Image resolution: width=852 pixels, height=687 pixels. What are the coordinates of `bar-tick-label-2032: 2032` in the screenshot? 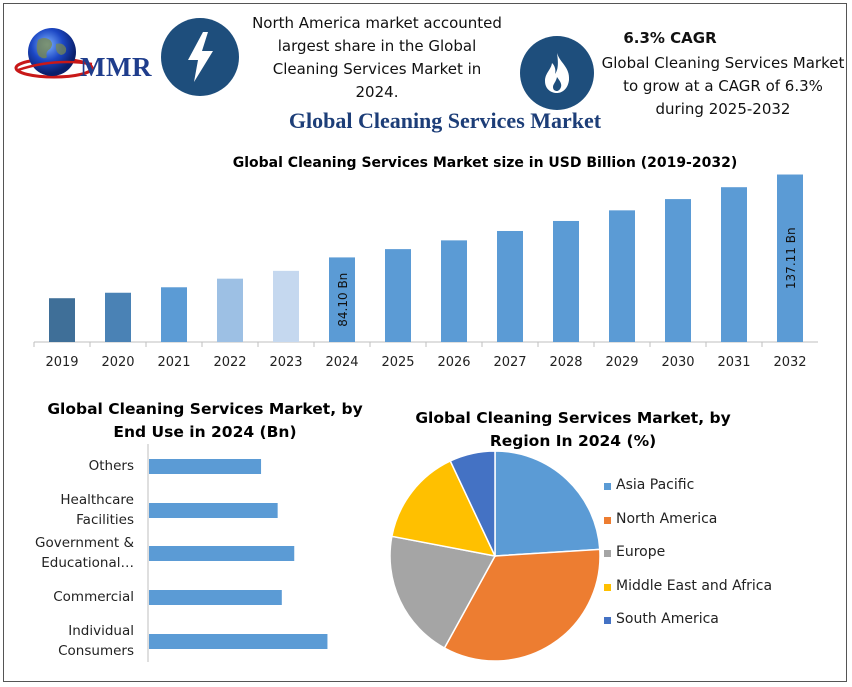 It's located at (789, 362).